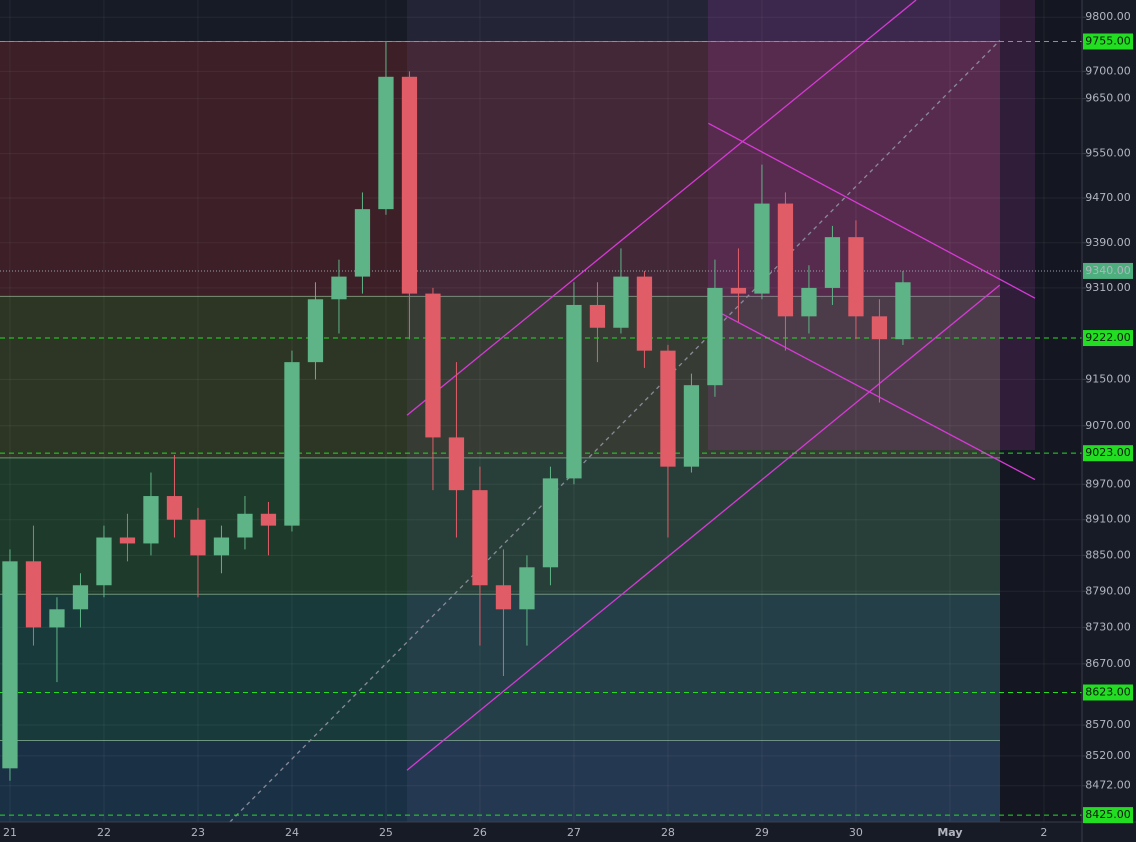 This screenshot has width=1136, height=842. What do you see at coordinates (1108, 242) in the screenshot?
I see `y-tick-label: 9390.00` at bounding box center [1108, 242].